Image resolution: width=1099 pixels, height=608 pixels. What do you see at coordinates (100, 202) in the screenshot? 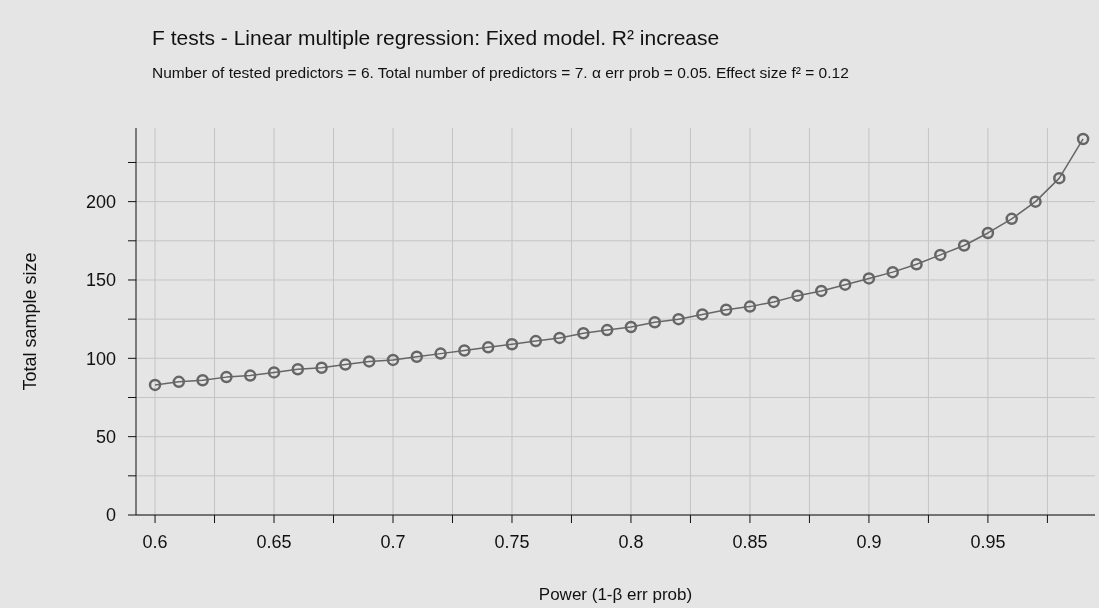
I see `y-tick-label: 200` at bounding box center [100, 202].